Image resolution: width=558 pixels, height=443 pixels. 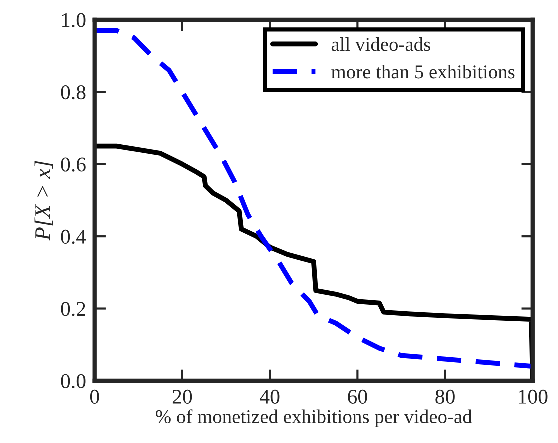 What do you see at coordinates (95, 397) in the screenshot?
I see `x-tick-label: 0` at bounding box center [95, 397].